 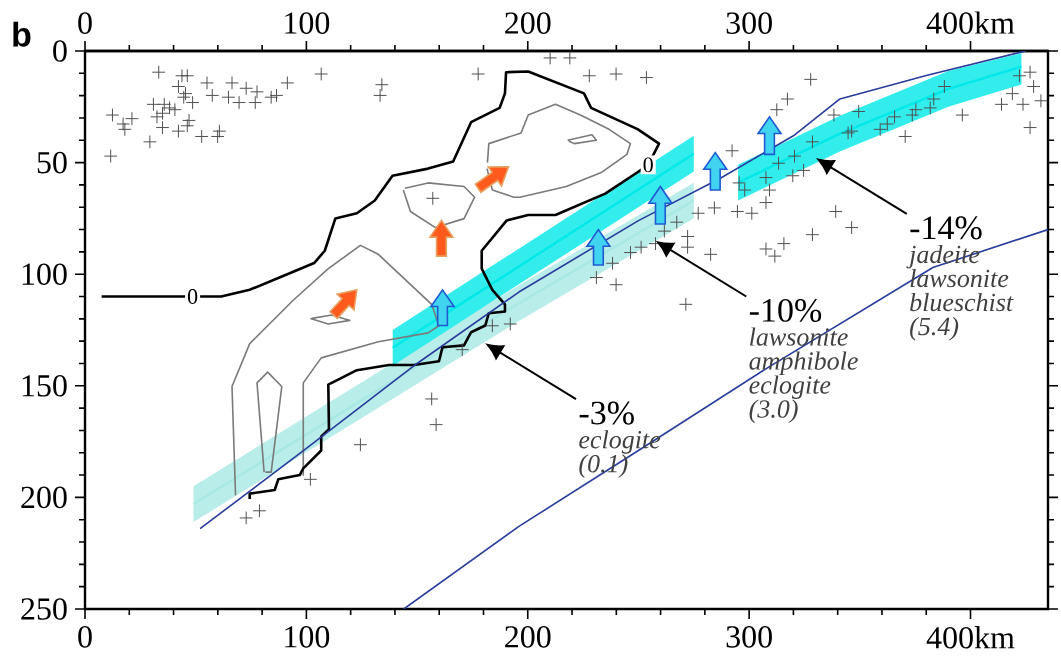 I want to click on y-tick-label: 0, so click(x=60, y=51).